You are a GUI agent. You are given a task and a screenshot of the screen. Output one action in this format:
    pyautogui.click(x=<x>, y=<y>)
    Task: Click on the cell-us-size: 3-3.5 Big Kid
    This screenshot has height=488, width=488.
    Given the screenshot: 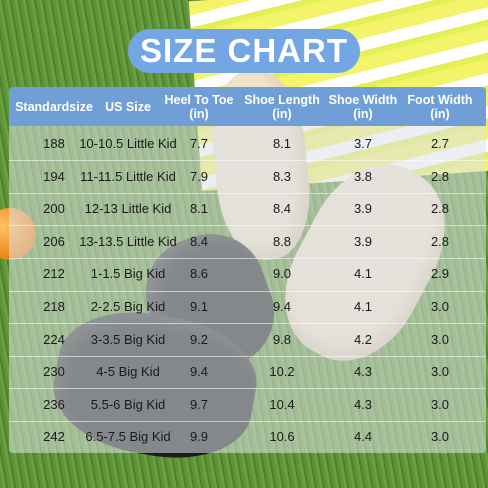 What is the action you would take?
    pyautogui.click(x=128, y=339)
    